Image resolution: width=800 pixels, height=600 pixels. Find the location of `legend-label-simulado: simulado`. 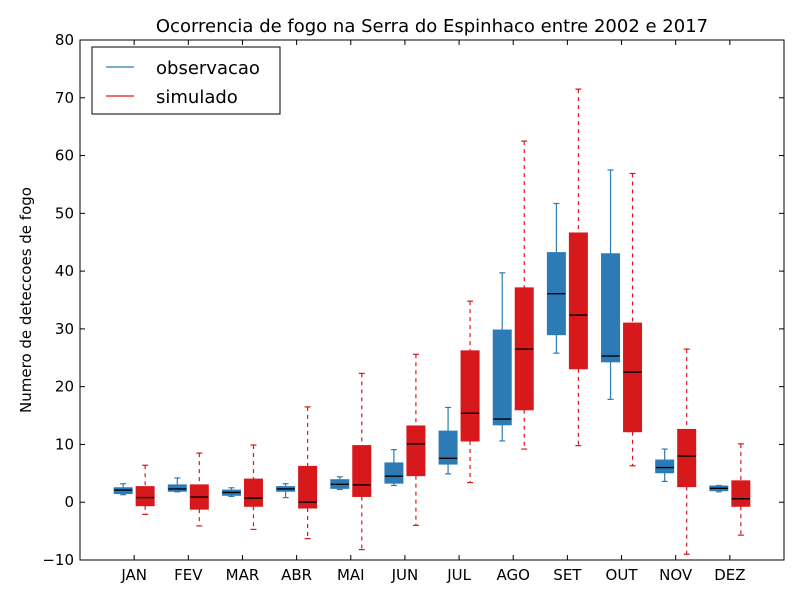

legend-label-simulado: simulado is located at coordinates (197, 97).